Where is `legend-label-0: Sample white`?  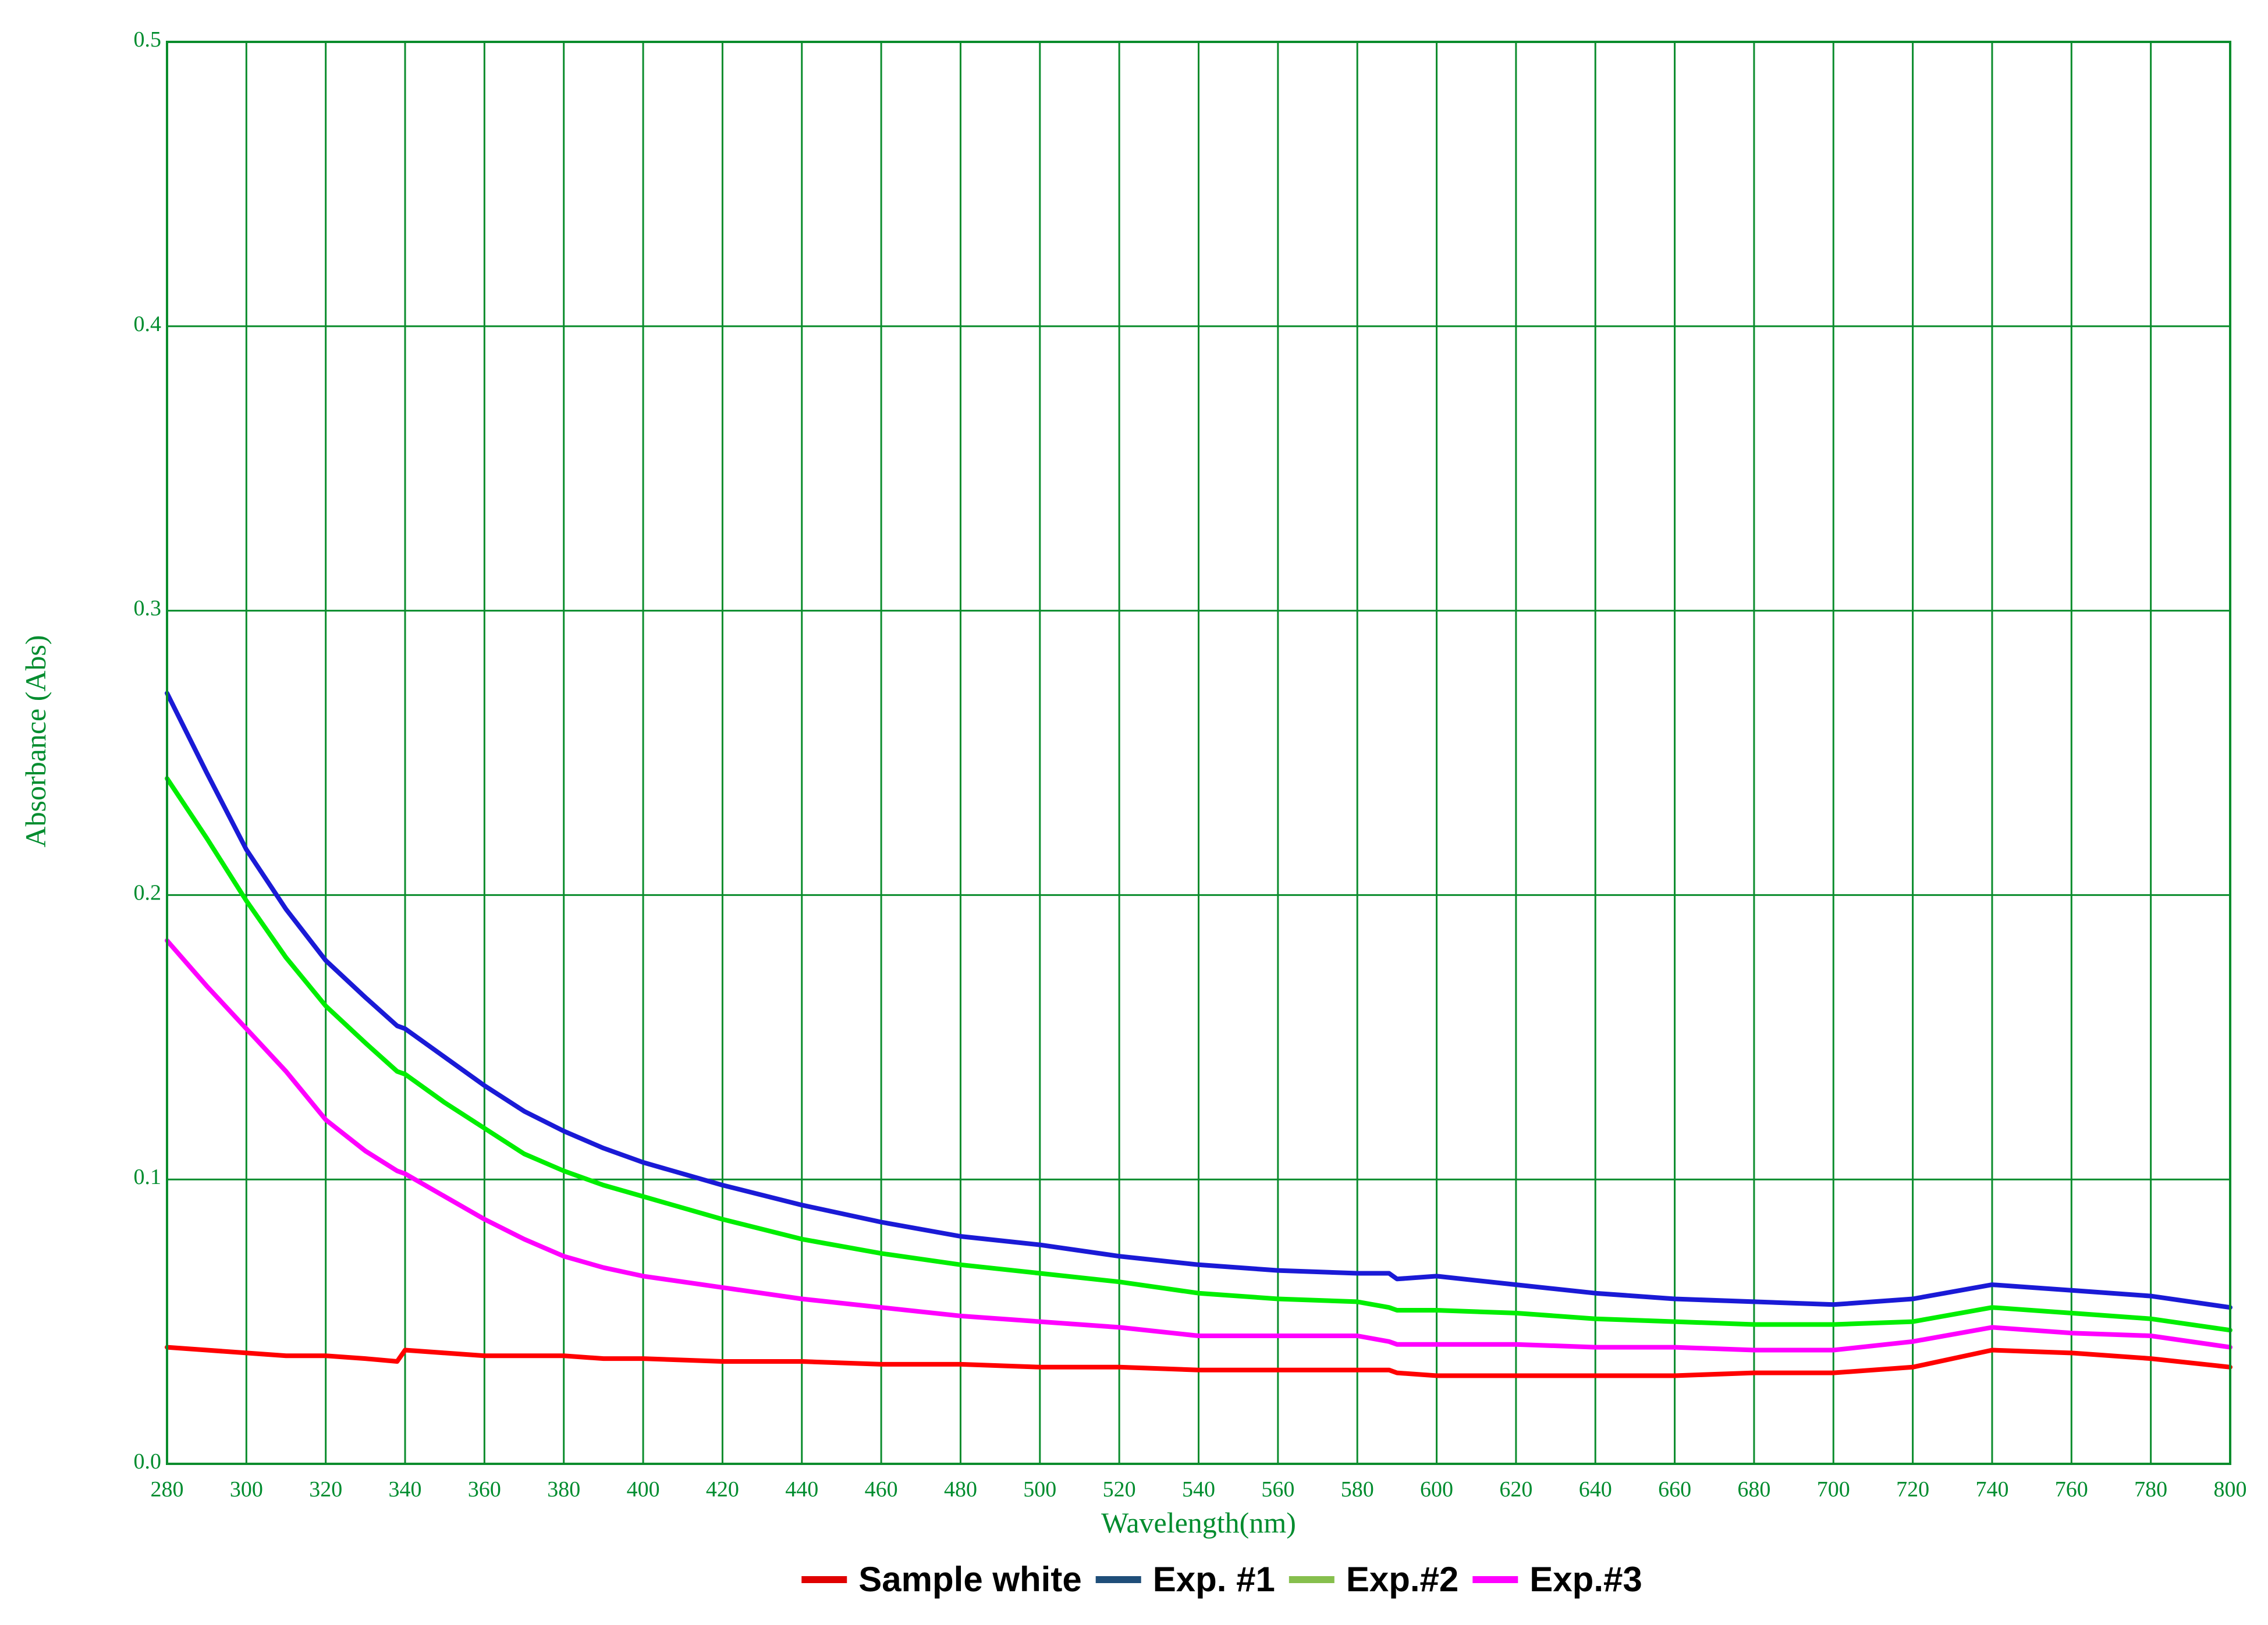 legend-label-0: Sample white is located at coordinates (969, 1580).